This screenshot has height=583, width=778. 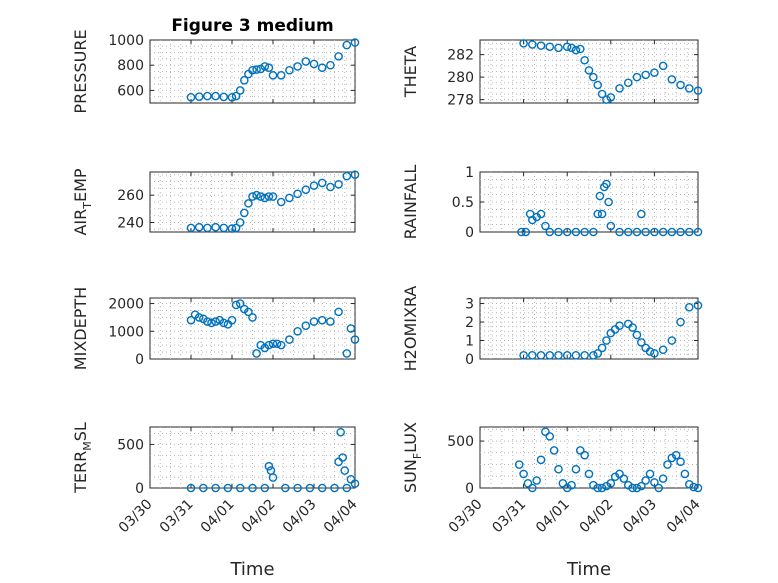 What do you see at coordinates (126, 41) in the screenshot?
I see `y-tick-label: 1000` at bounding box center [126, 41].